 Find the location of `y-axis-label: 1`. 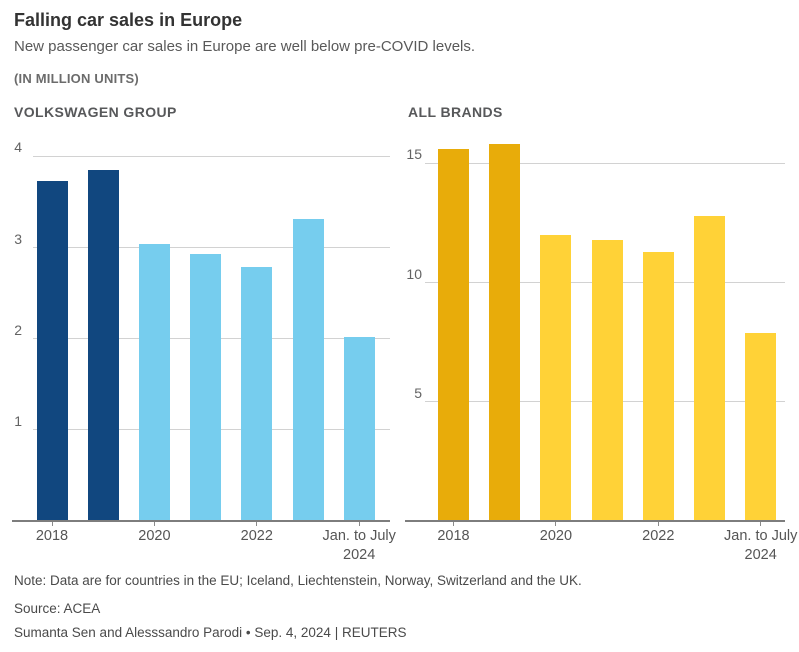

y-axis-label: 1 is located at coordinates (18, 420).